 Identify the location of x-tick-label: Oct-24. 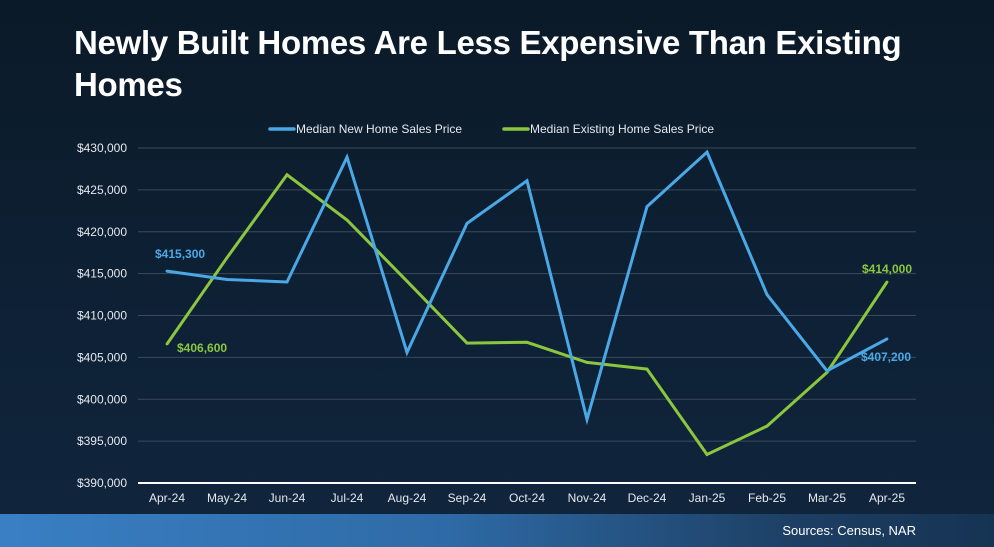
(527, 498).